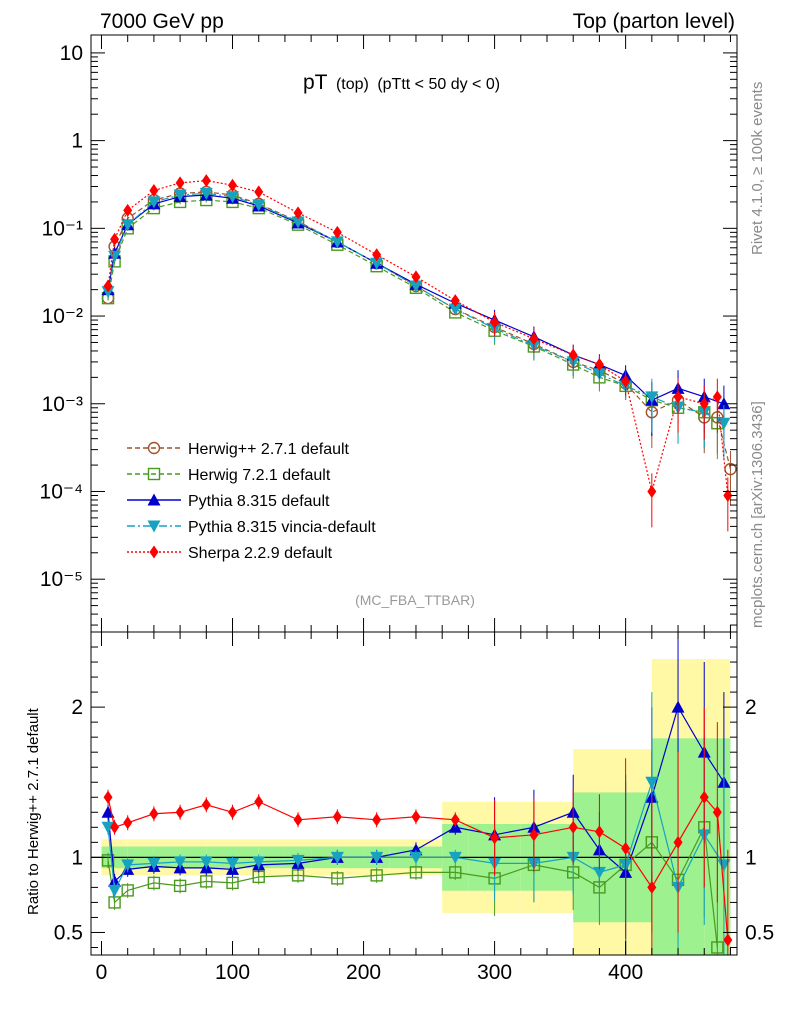 The width and height of the screenshot is (786, 1029). Describe the element at coordinates (77, 857) in the screenshot. I see `ratio-y-tick-label-left: 1` at that location.